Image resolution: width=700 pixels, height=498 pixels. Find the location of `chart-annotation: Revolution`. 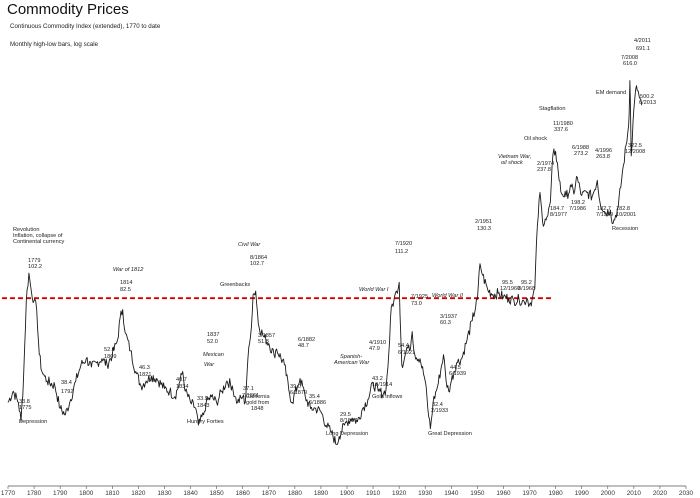

chart-annotation: Revolution is located at coordinates (26, 230).